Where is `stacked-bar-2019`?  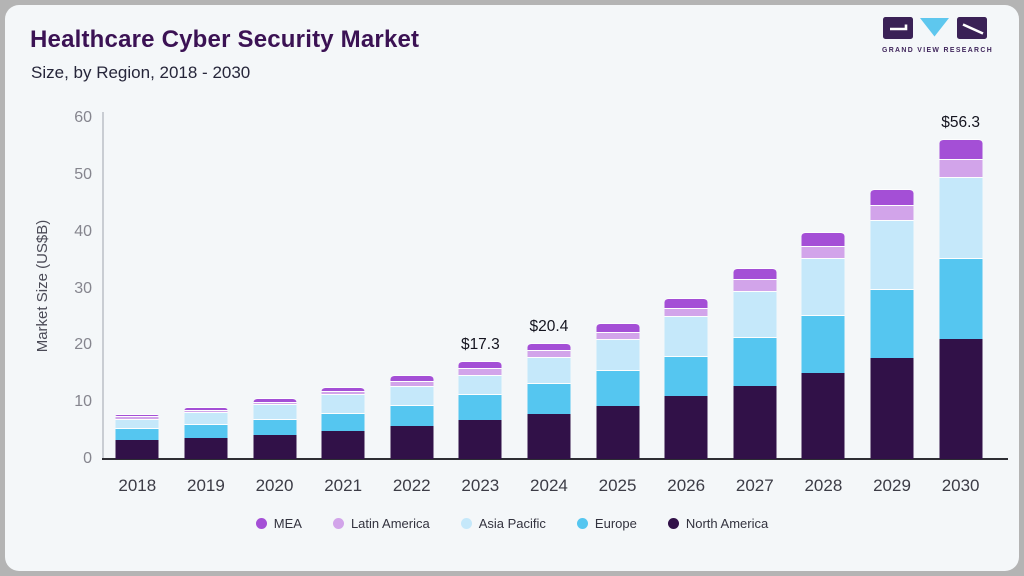 stacked-bar-2019 is located at coordinates (206, 432).